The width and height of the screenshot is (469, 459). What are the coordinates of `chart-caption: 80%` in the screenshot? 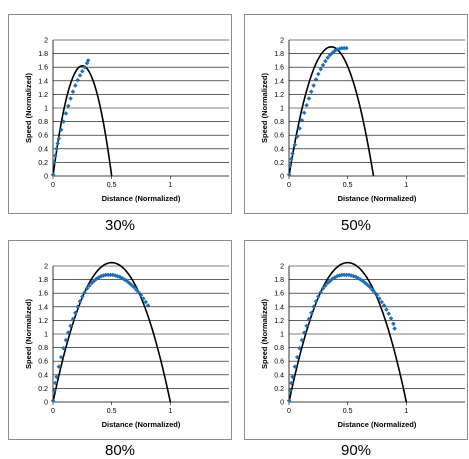 It's located at (120, 450).